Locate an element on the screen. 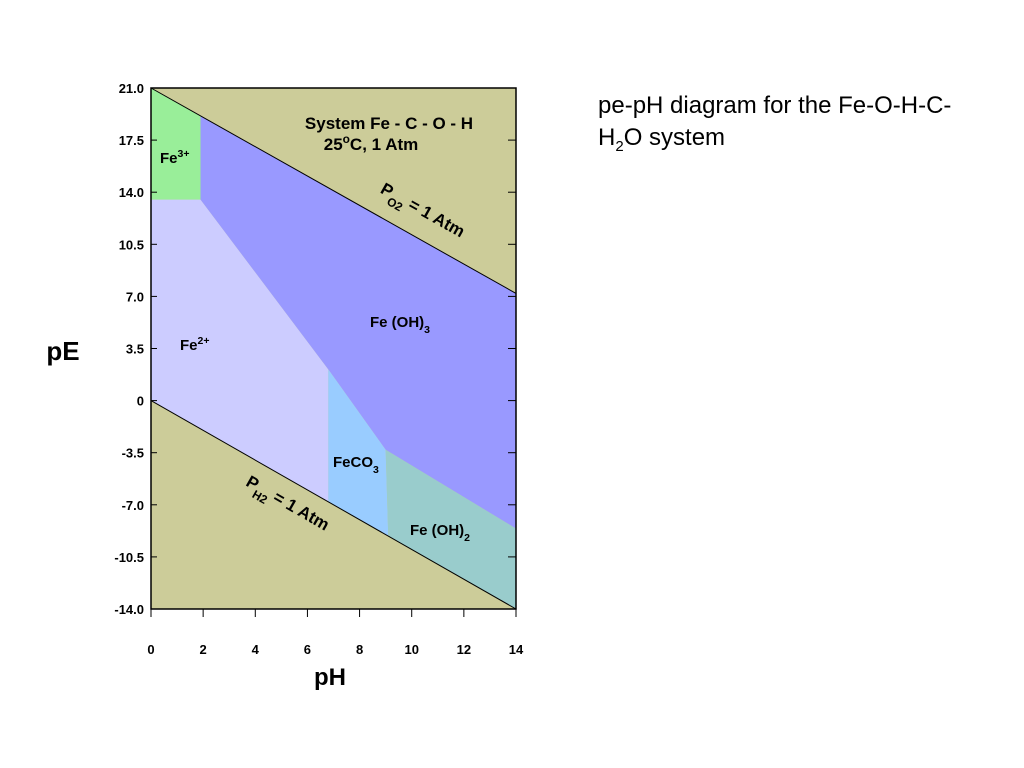 The height and width of the screenshot is (768, 1024). x-tick-label: 4 is located at coordinates (256, 649).